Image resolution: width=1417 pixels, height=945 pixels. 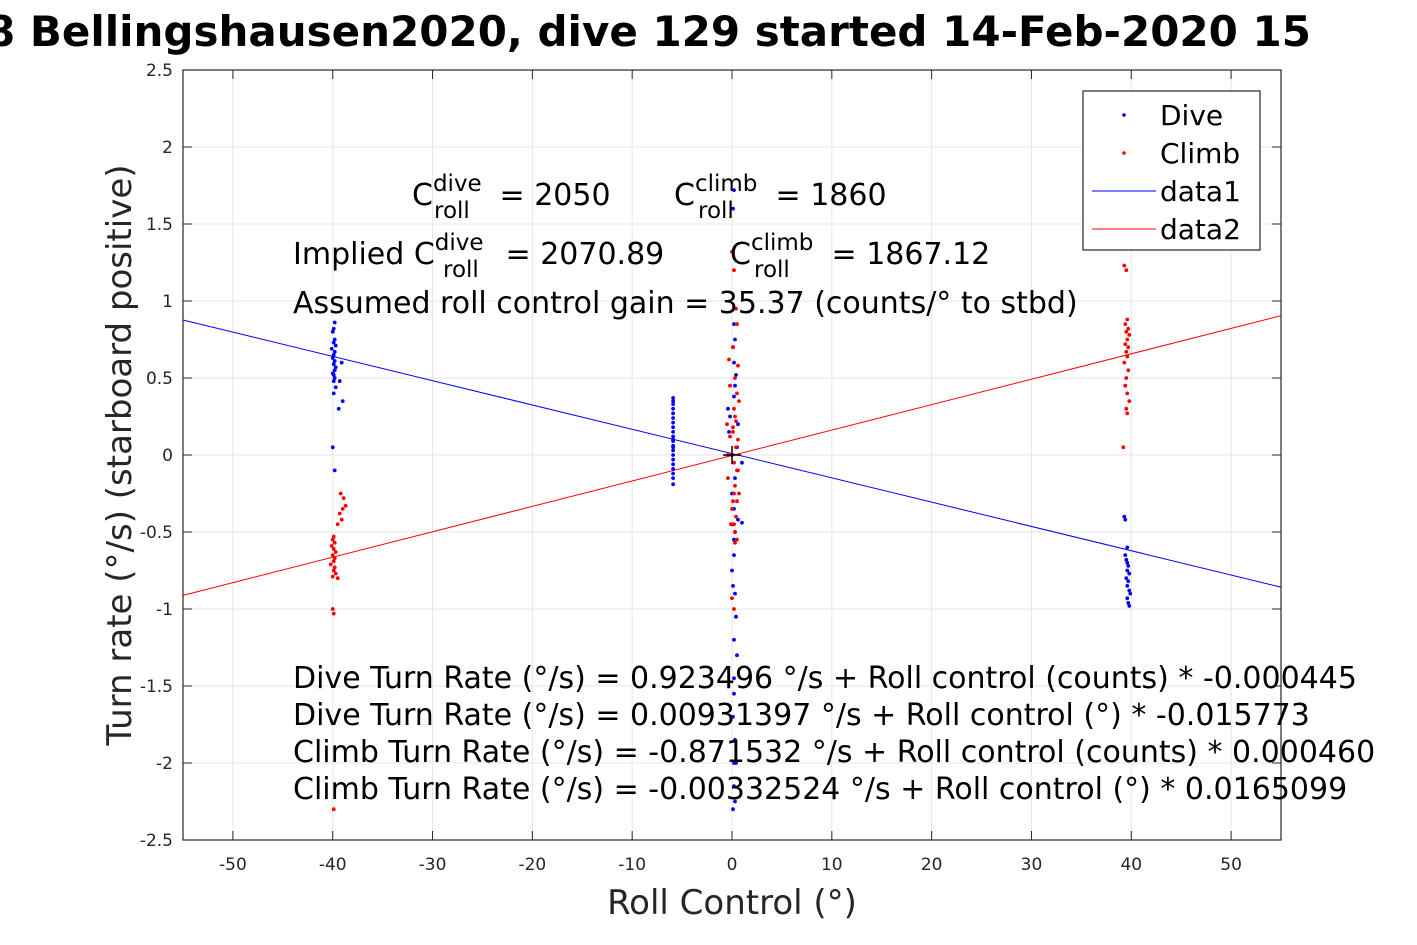 What do you see at coordinates (1124, 153) in the screenshot?
I see `legend-climb-marker` at bounding box center [1124, 153].